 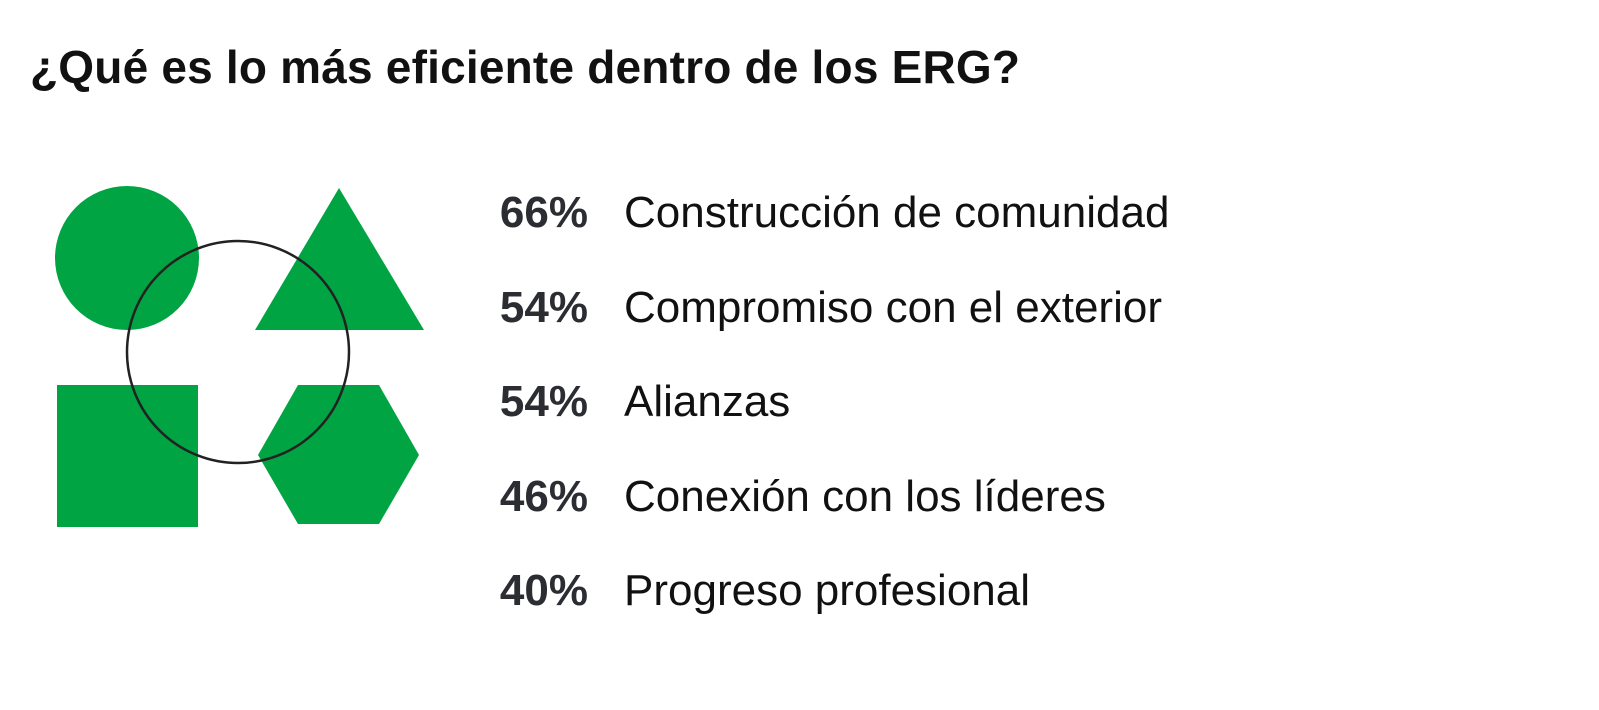 I want to click on stat-label: Progreso profesional, so click(x=827, y=591).